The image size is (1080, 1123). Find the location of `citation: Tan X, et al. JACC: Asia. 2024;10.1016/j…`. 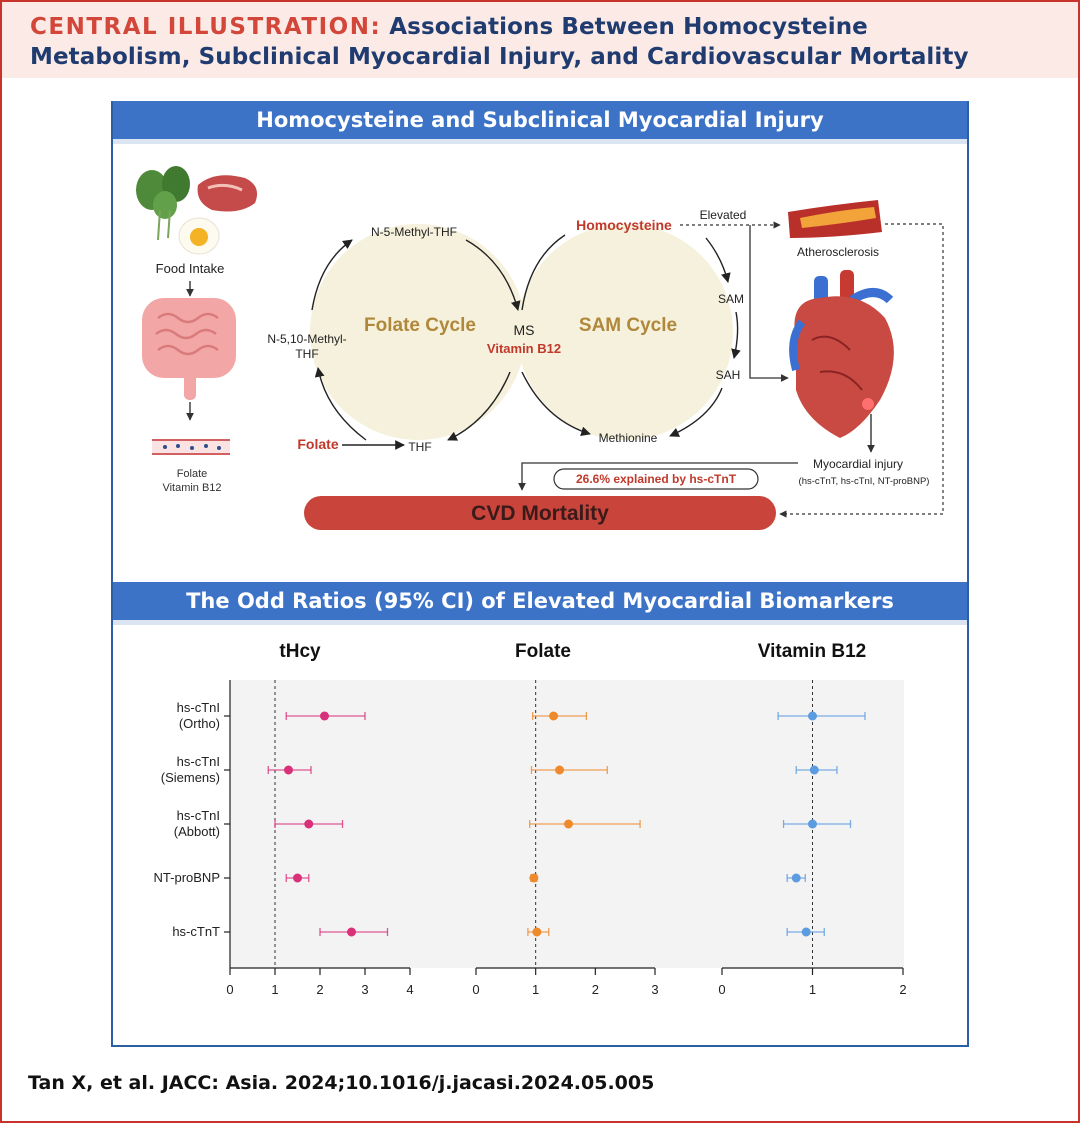

citation: Tan X, et al. JACC: Asia. 2024;10.1016/j… is located at coordinates (341, 1083).